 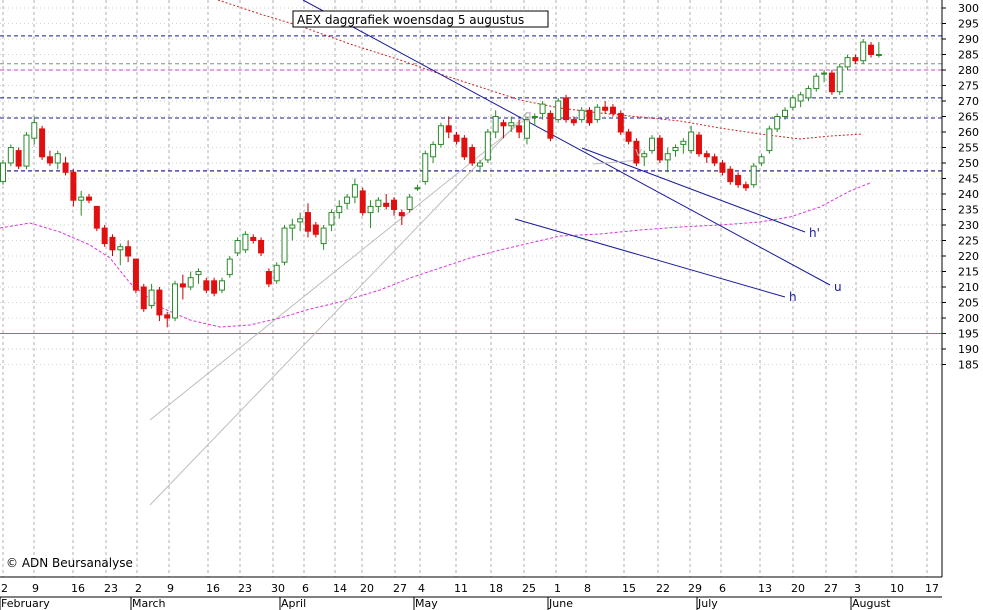 What do you see at coordinates (968, 8) in the screenshot?
I see `y-tick-label: 300` at bounding box center [968, 8].